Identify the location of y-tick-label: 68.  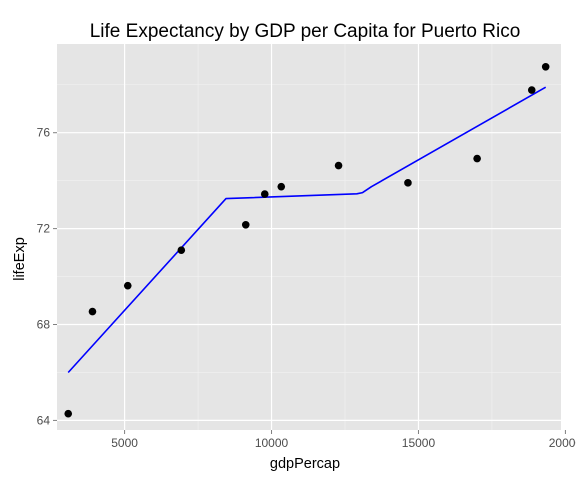
(44, 325).